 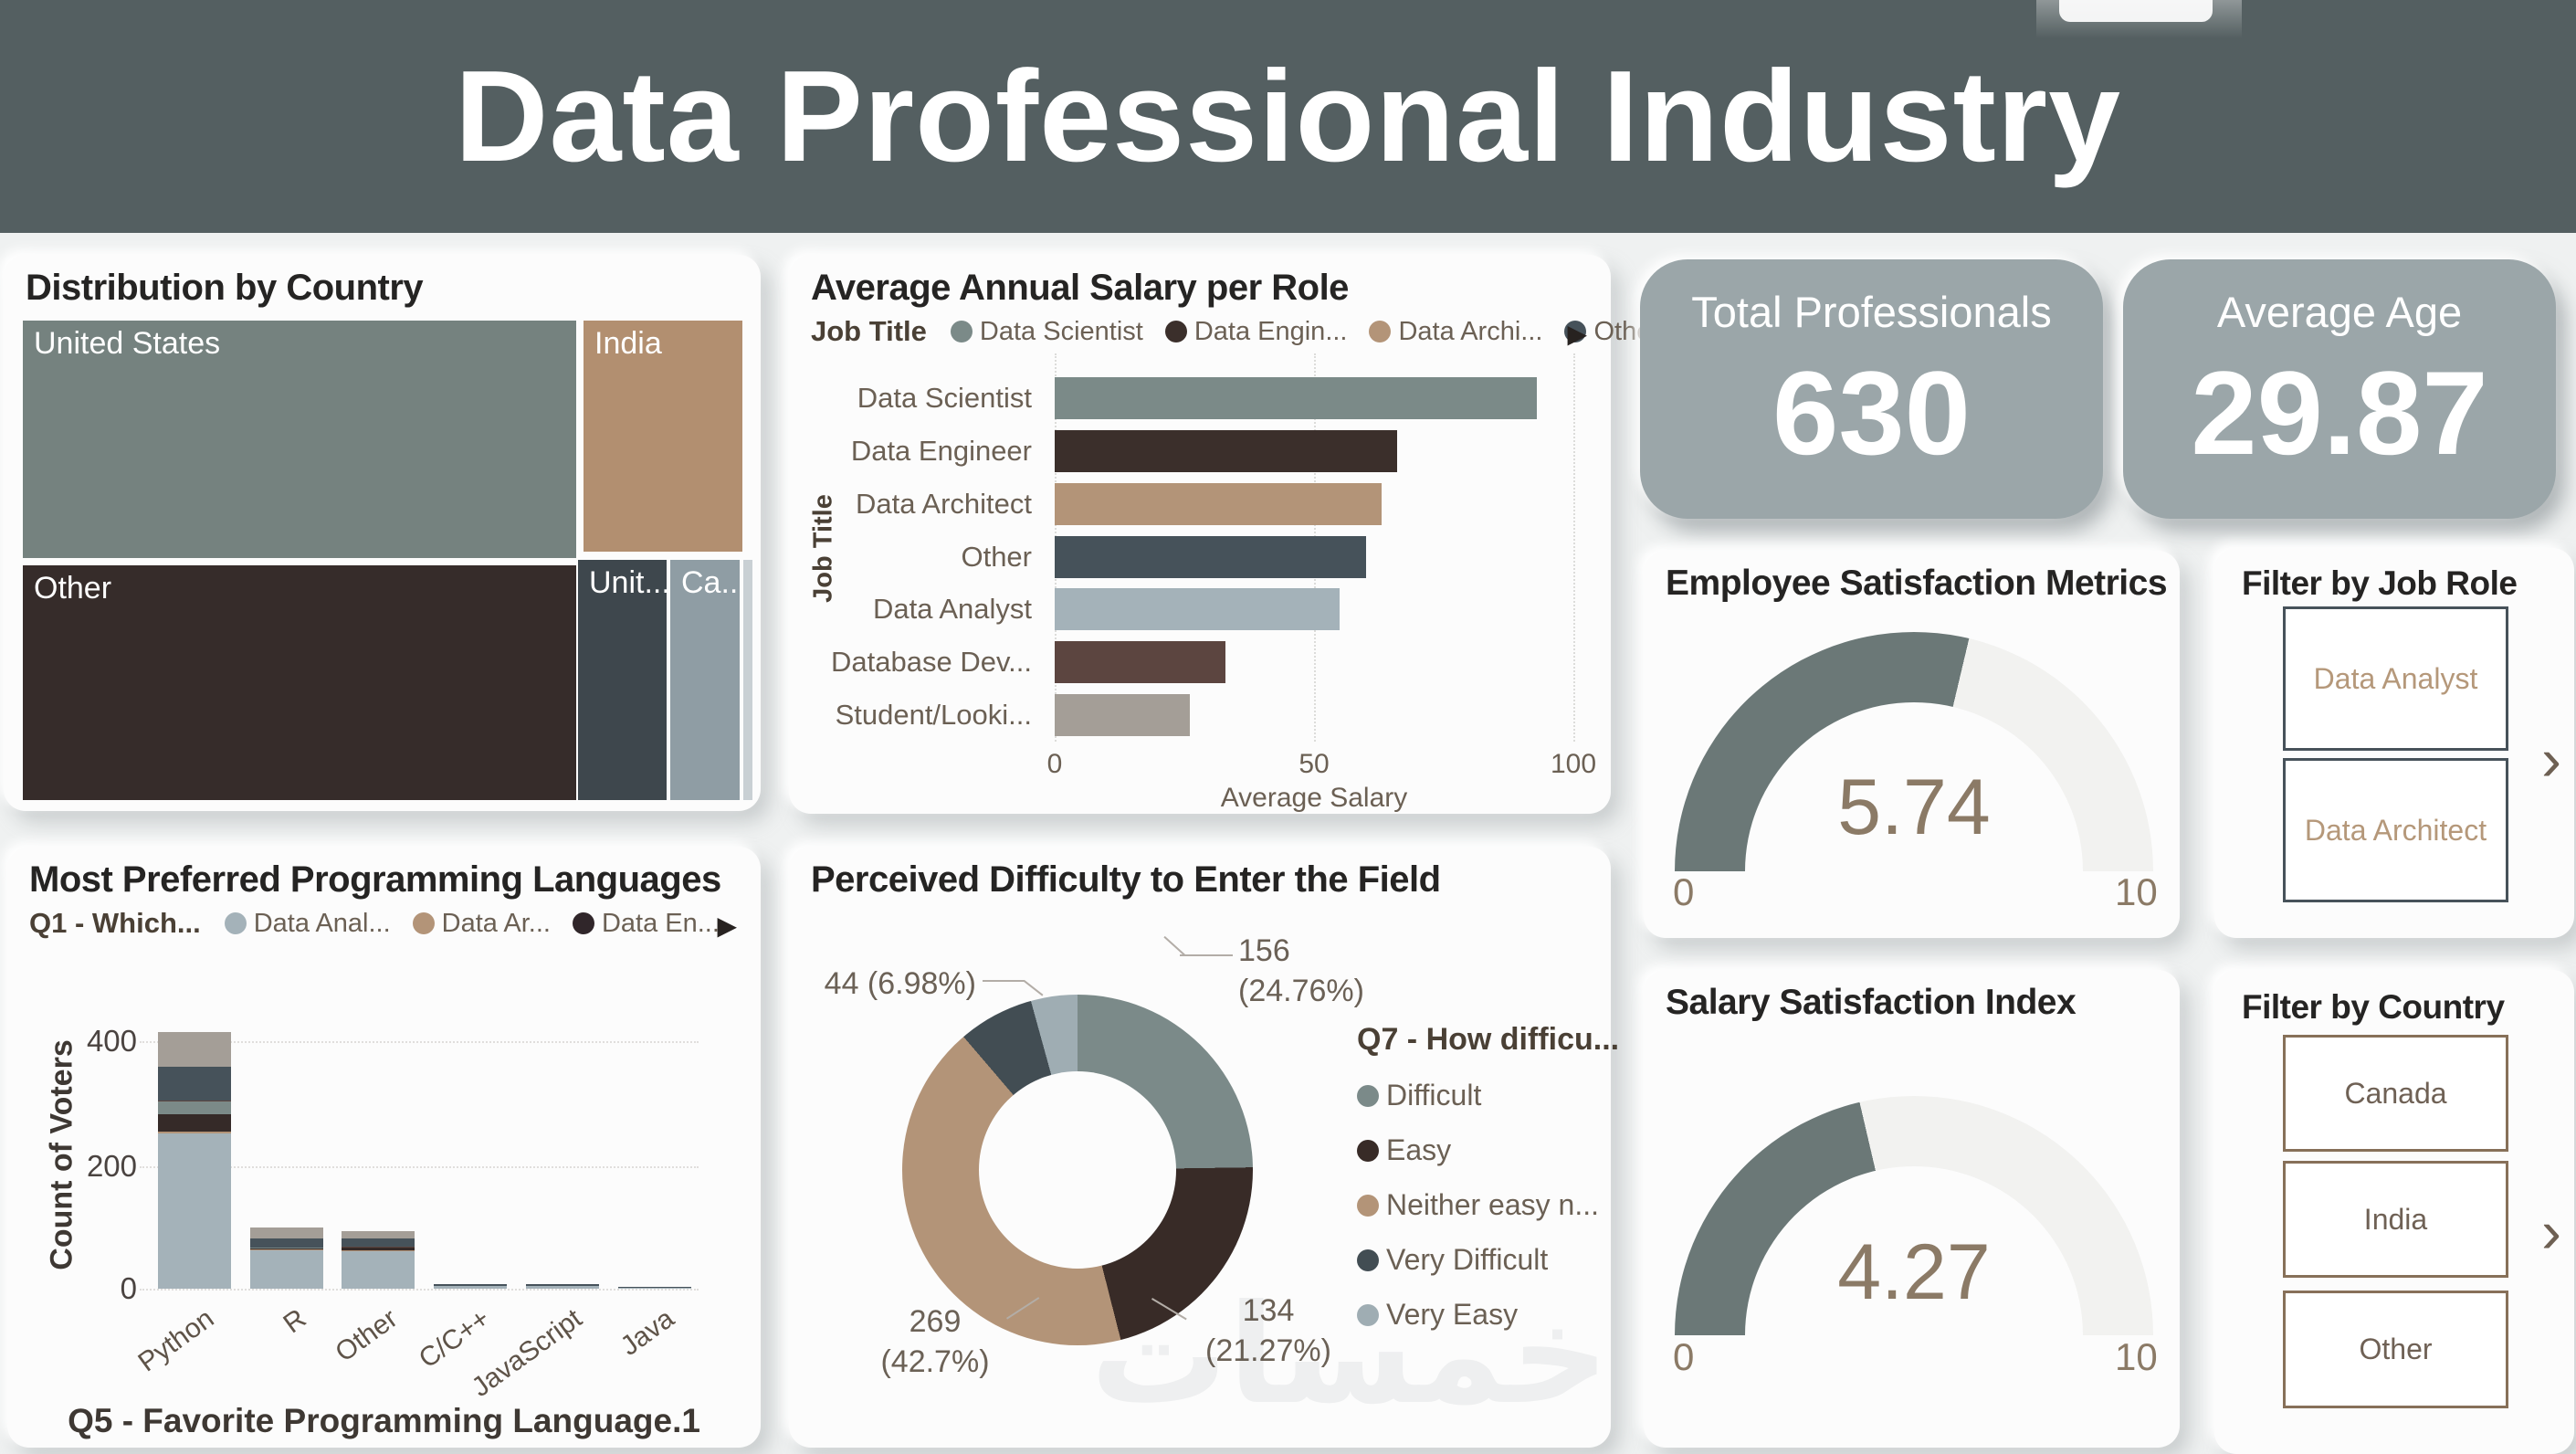 I want to click on bar-data-architect, so click(x=1218, y=504).